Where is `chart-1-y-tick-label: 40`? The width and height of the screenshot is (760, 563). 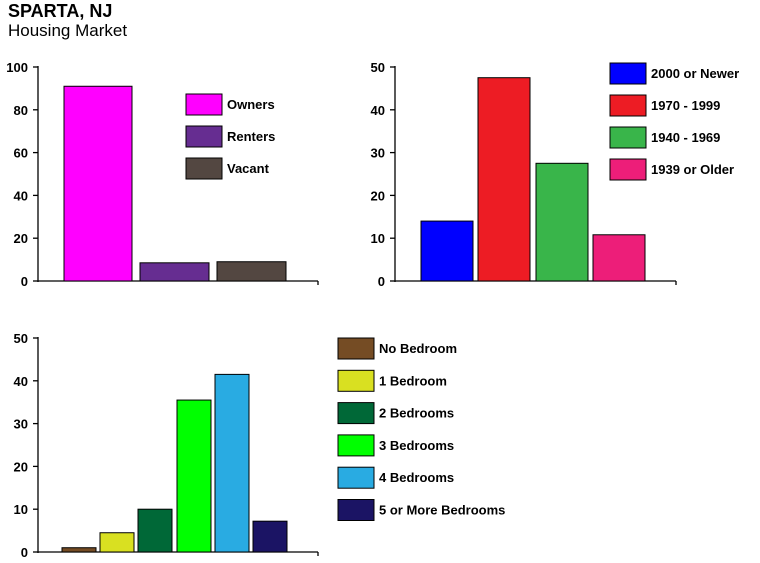 chart-1-y-tick-label: 40 is located at coordinates (21, 195).